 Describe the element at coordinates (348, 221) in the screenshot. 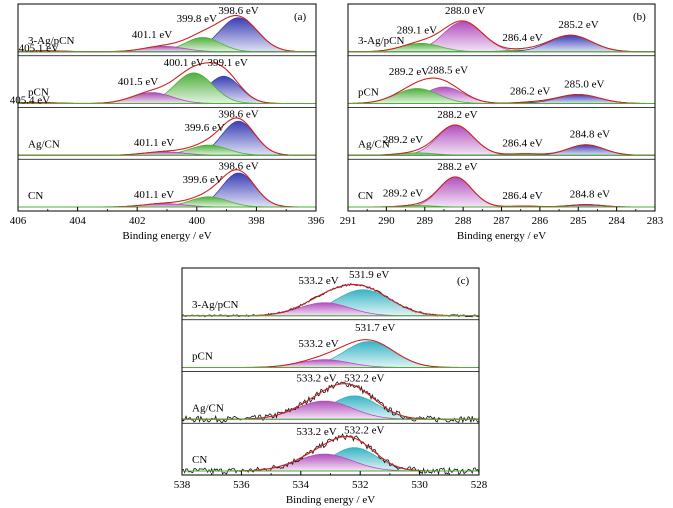

I see `x-tick-label: 291` at that location.